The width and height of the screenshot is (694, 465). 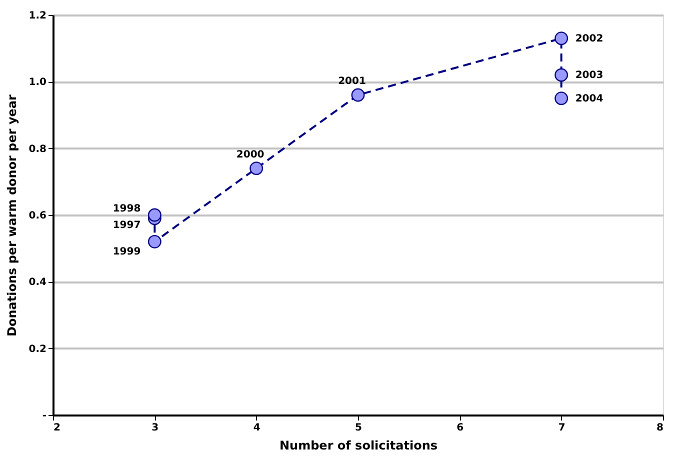 I want to click on x-axis-title: Number of solicitations, so click(x=358, y=445).